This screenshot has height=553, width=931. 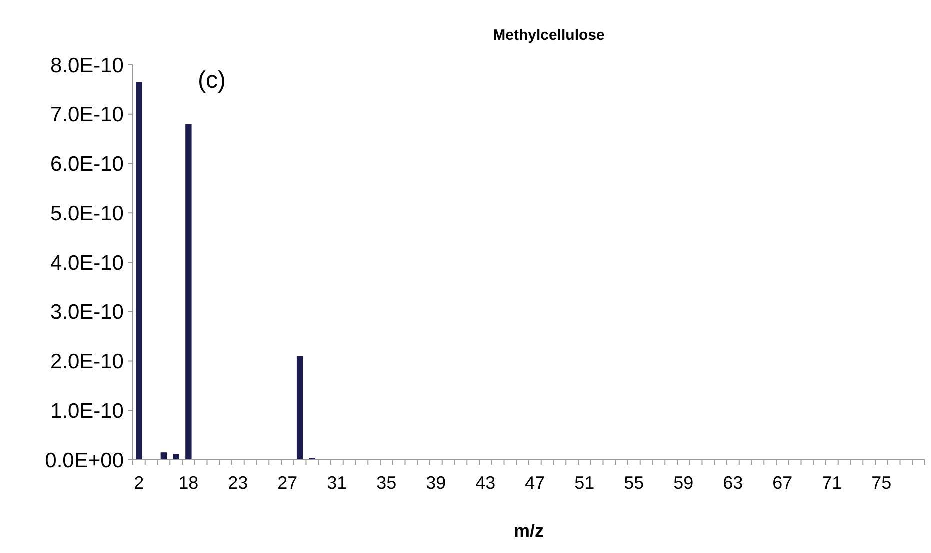 I want to click on x-tick-label: 71, so click(x=832, y=483).